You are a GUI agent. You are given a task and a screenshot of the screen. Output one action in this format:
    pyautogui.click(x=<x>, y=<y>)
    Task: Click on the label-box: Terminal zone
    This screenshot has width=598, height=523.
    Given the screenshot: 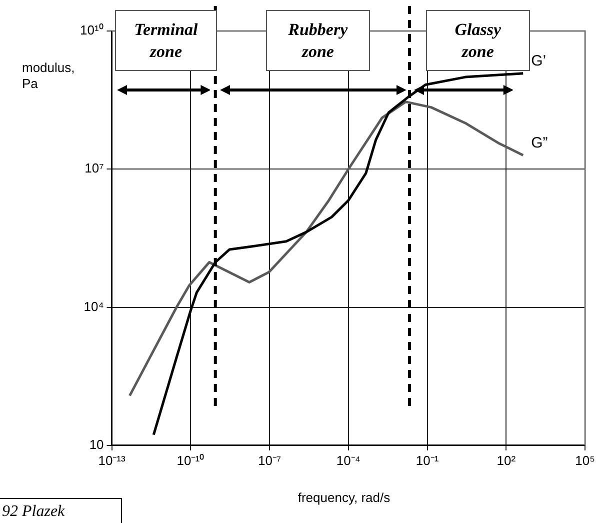 What is the action you would take?
    pyautogui.click(x=166, y=40)
    